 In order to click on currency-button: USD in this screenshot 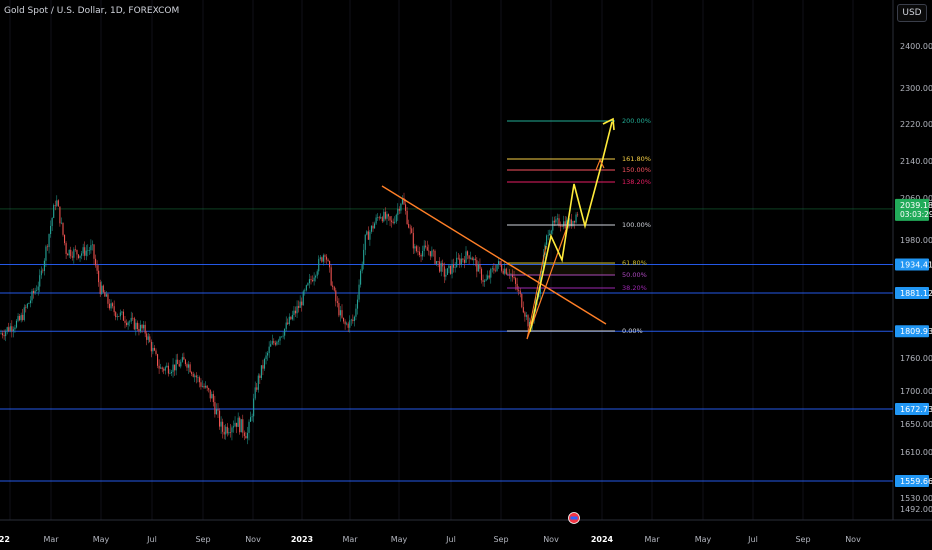, I will do `click(912, 13)`.